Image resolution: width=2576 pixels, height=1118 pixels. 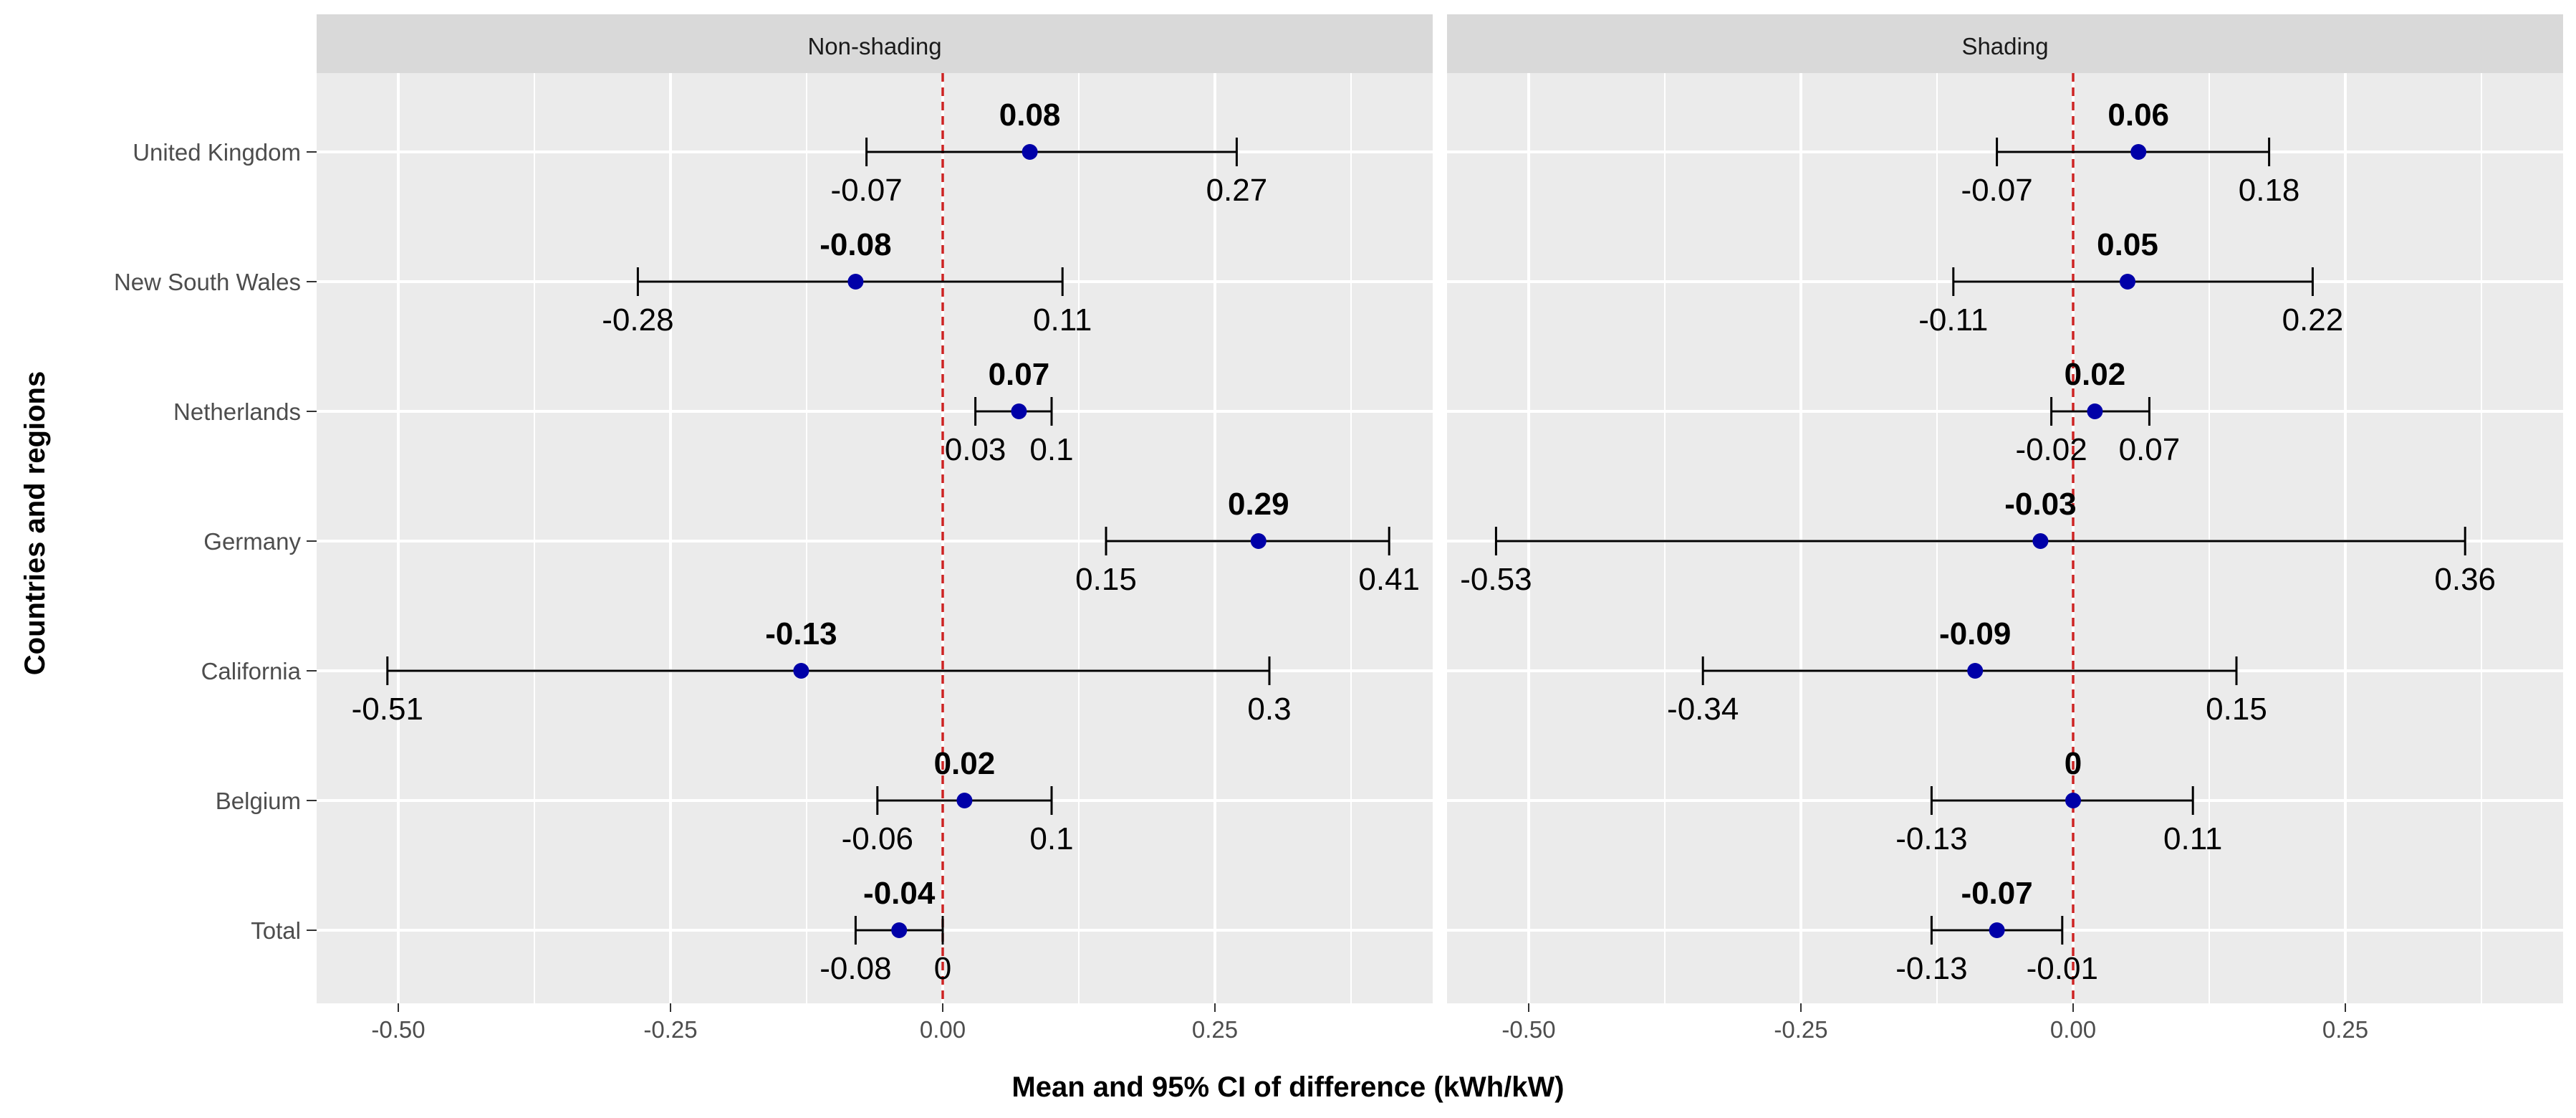 I want to click on ci-lower-label: -0.51, so click(x=387, y=709).